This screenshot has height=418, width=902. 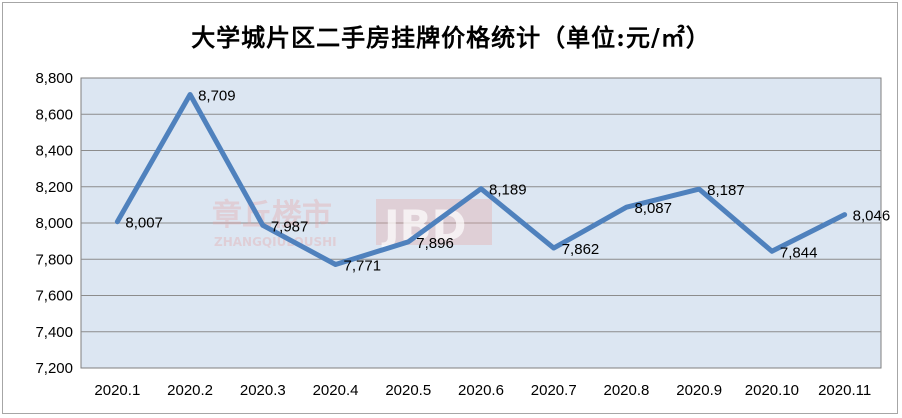 What do you see at coordinates (54, 114) in the screenshot?
I see `y-tick-label: 8,600` at bounding box center [54, 114].